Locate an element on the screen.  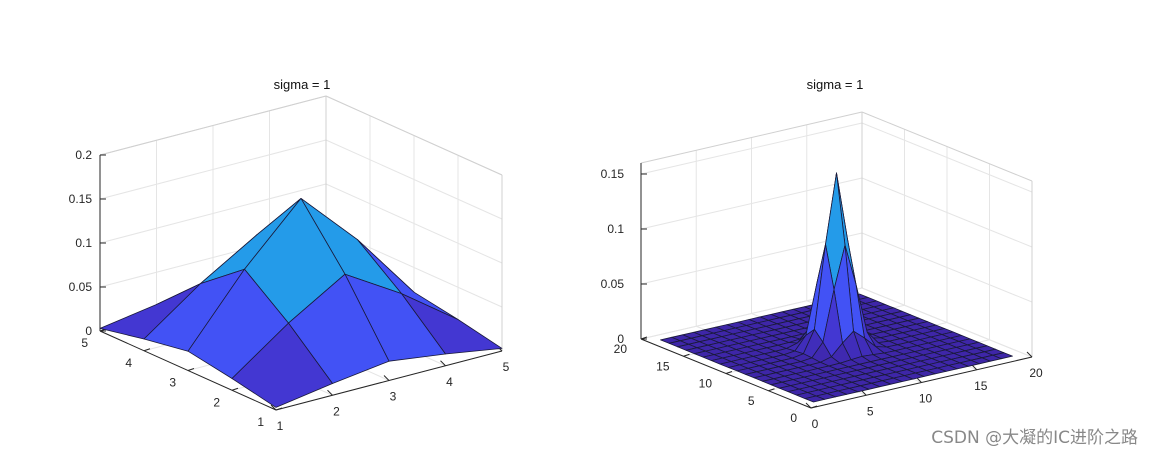
x-tick-label: 1 is located at coordinates (280, 426).